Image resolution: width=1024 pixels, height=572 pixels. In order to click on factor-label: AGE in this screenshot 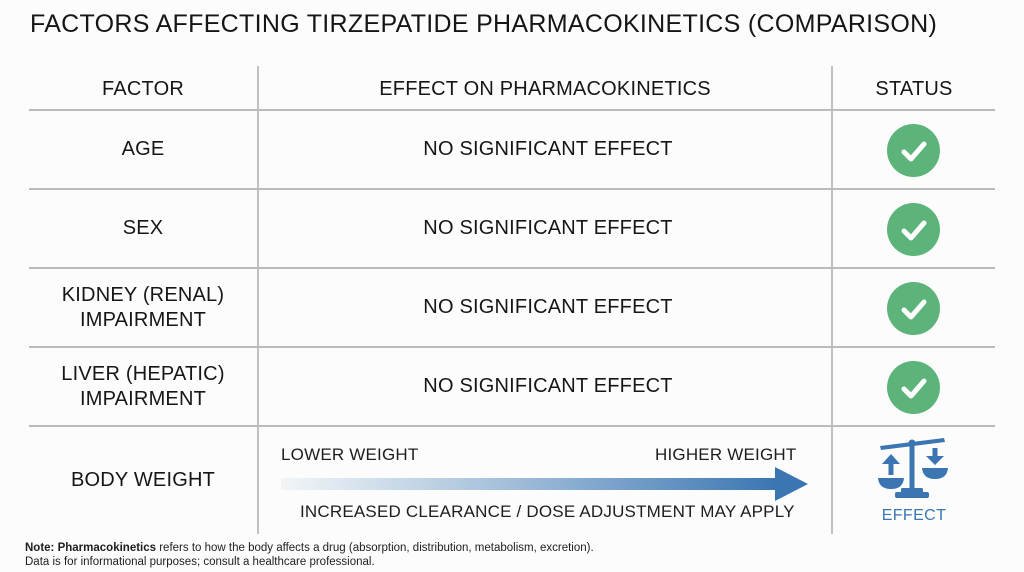, I will do `click(143, 149)`.